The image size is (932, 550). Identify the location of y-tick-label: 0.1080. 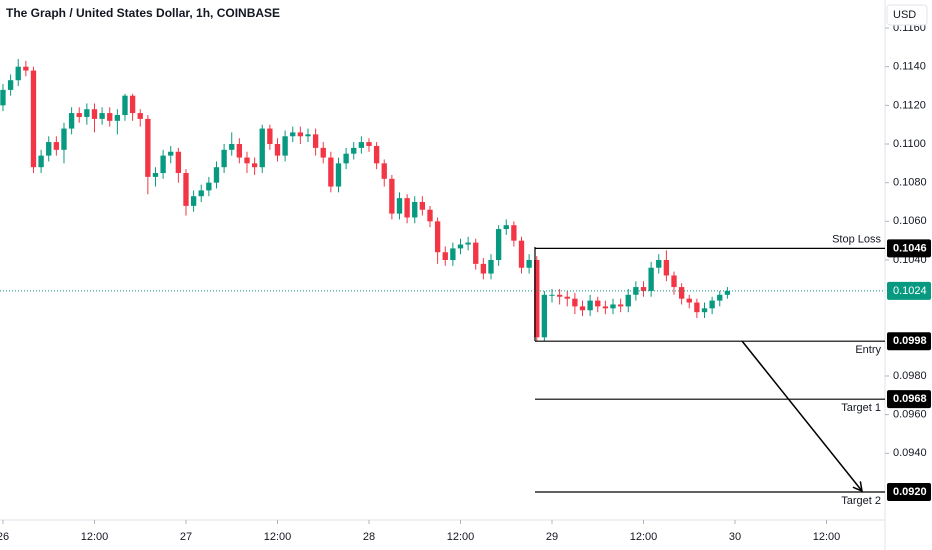
(910, 183).